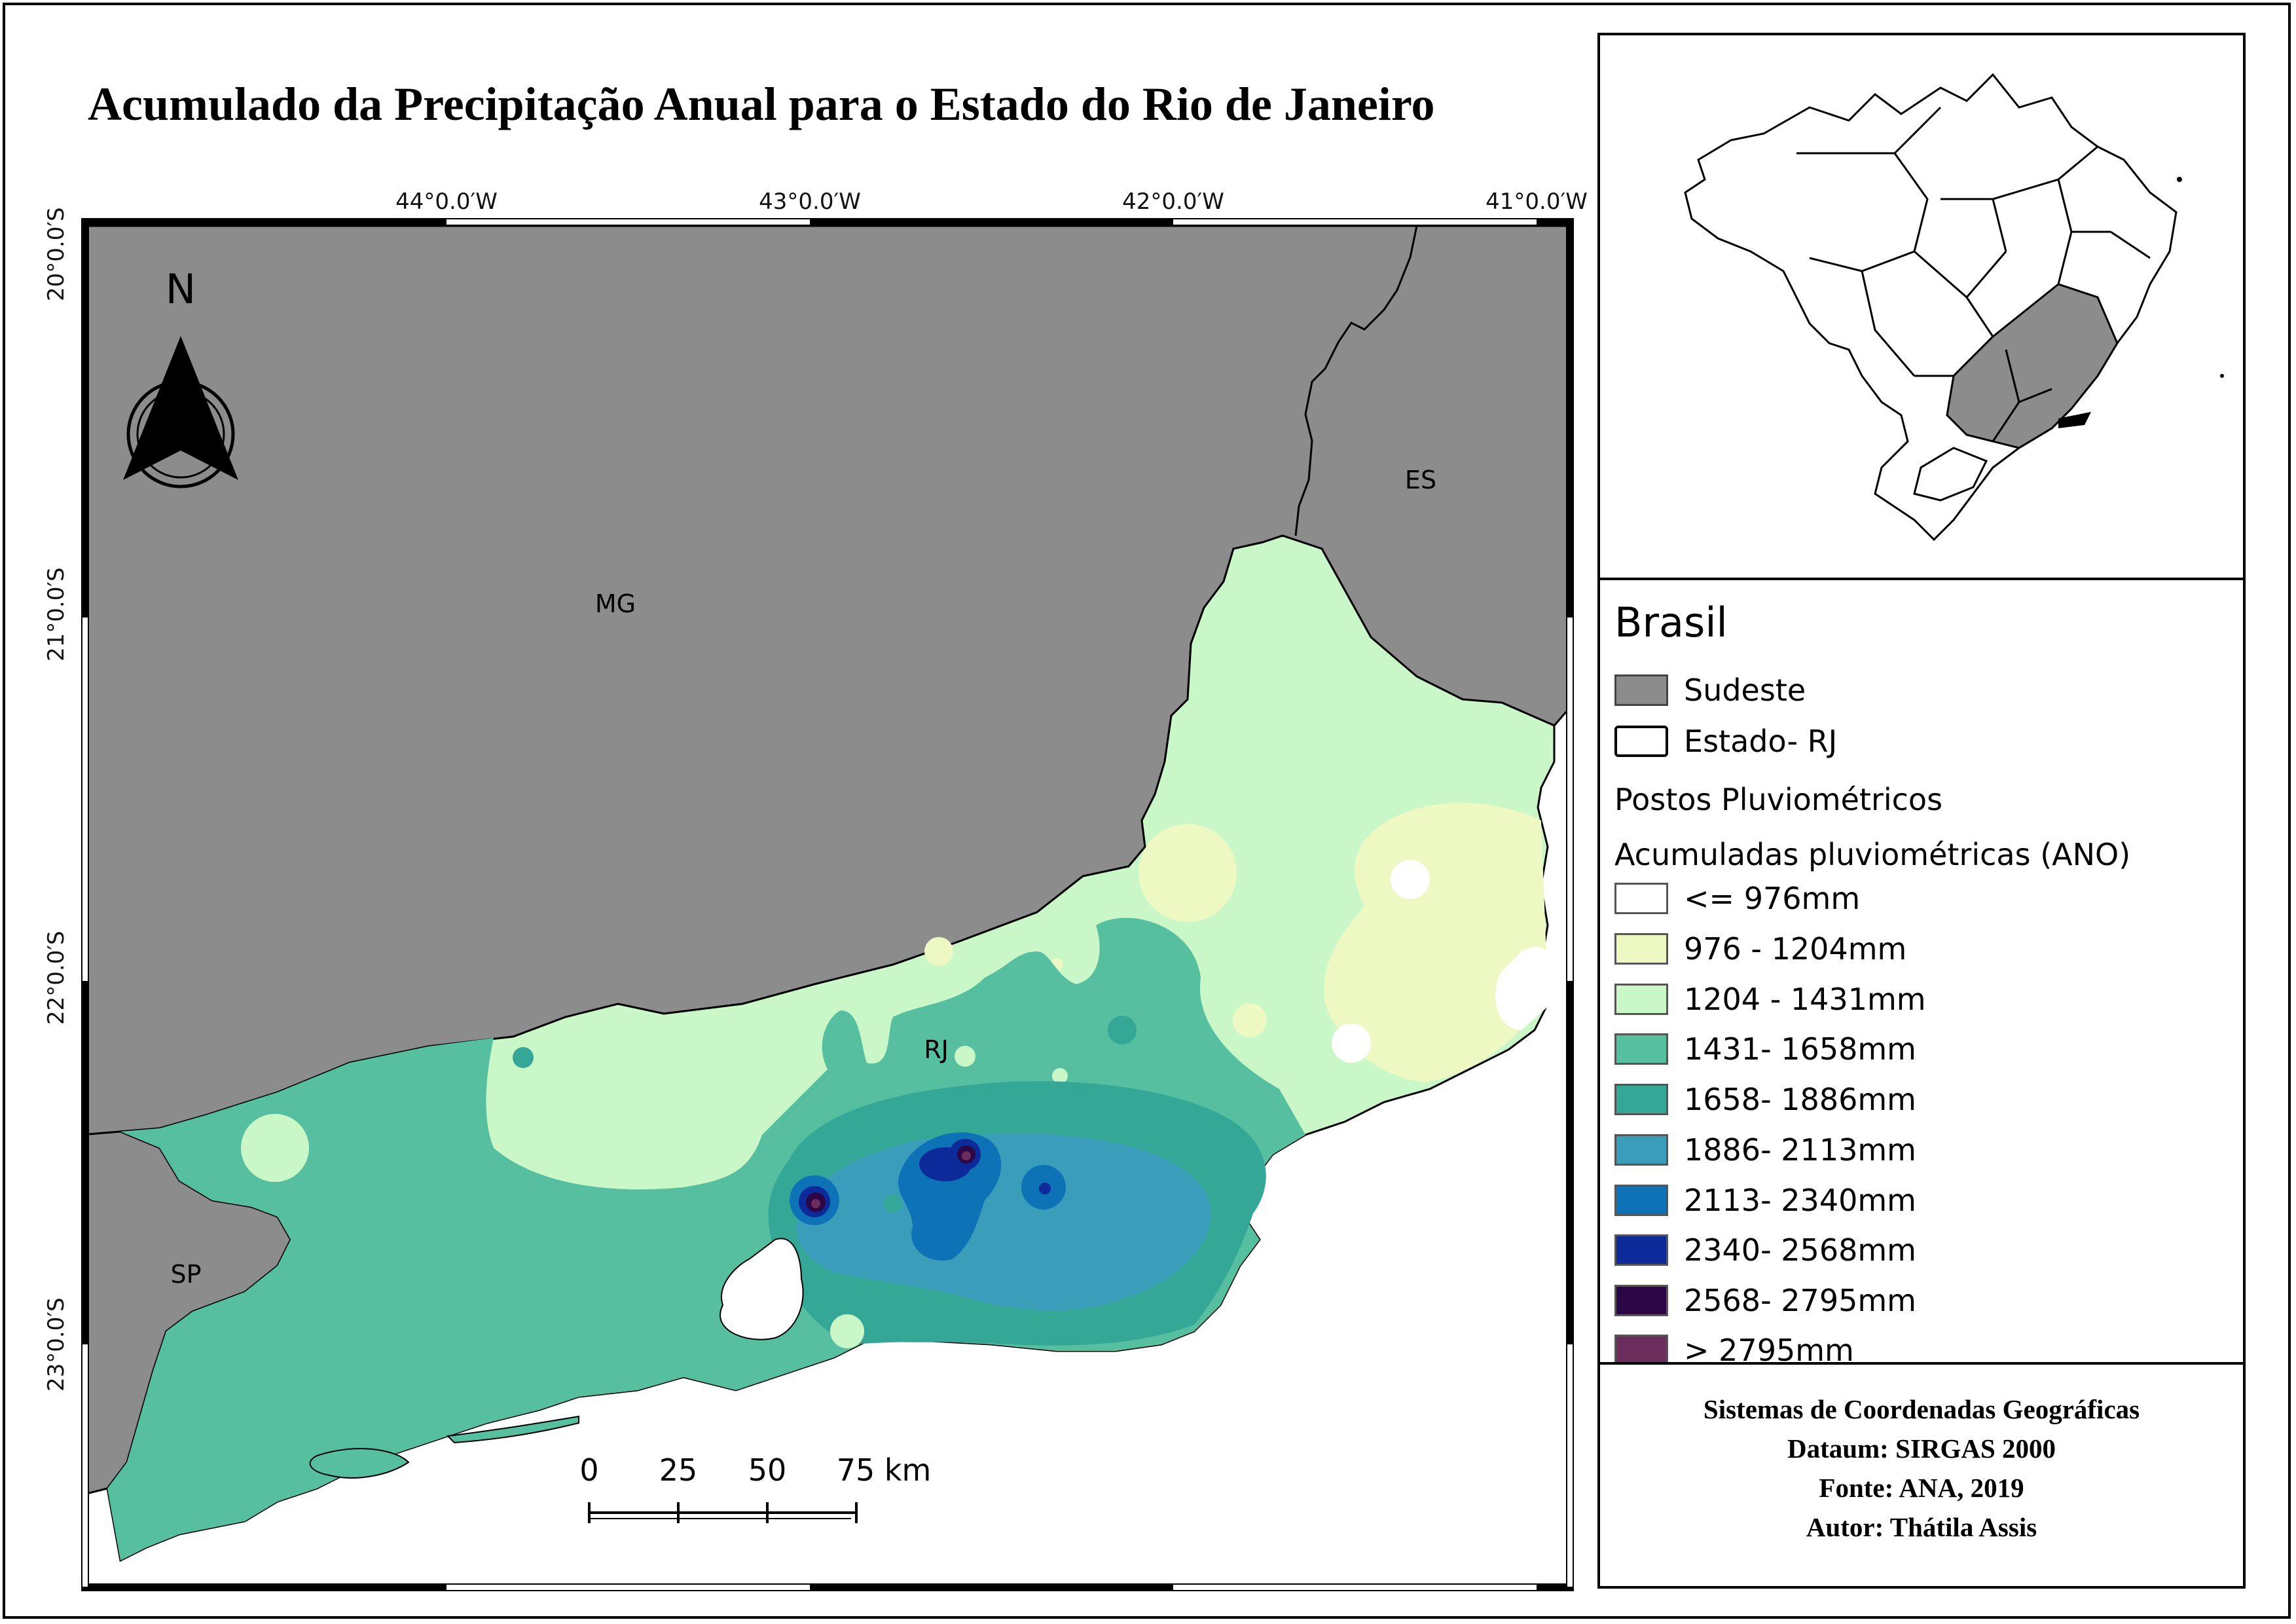 Image resolution: width=2296 pixels, height=1624 pixels. What do you see at coordinates (512, 1429) in the screenshot?
I see `marambaia` at bounding box center [512, 1429].